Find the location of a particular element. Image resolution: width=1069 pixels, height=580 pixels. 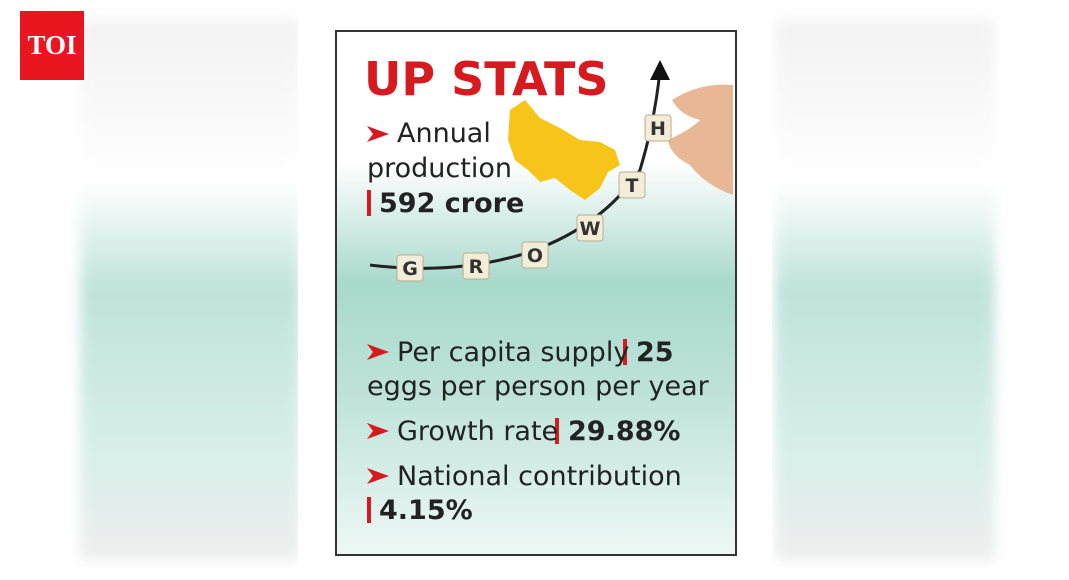

stat-value: 25 is located at coordinates (655, 352).